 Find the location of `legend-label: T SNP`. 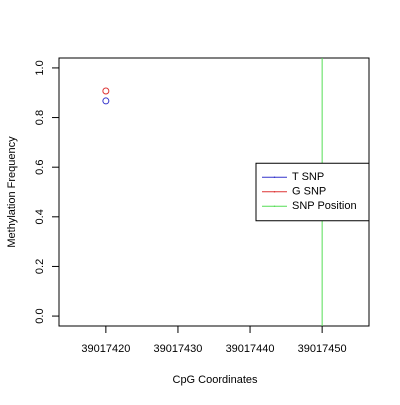

legend-label: T SNP is located at coordinates (308, 177).